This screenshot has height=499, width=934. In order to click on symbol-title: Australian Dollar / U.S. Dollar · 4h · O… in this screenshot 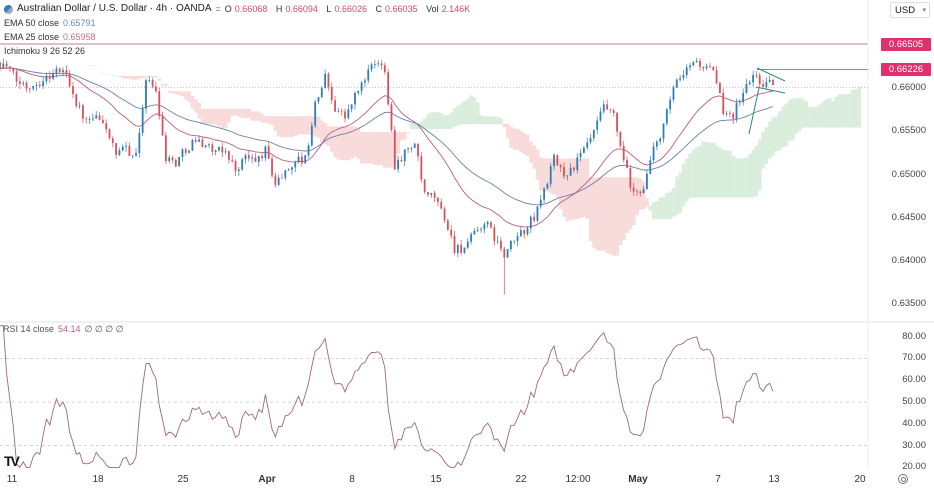, I will do `click(114, 8)`.